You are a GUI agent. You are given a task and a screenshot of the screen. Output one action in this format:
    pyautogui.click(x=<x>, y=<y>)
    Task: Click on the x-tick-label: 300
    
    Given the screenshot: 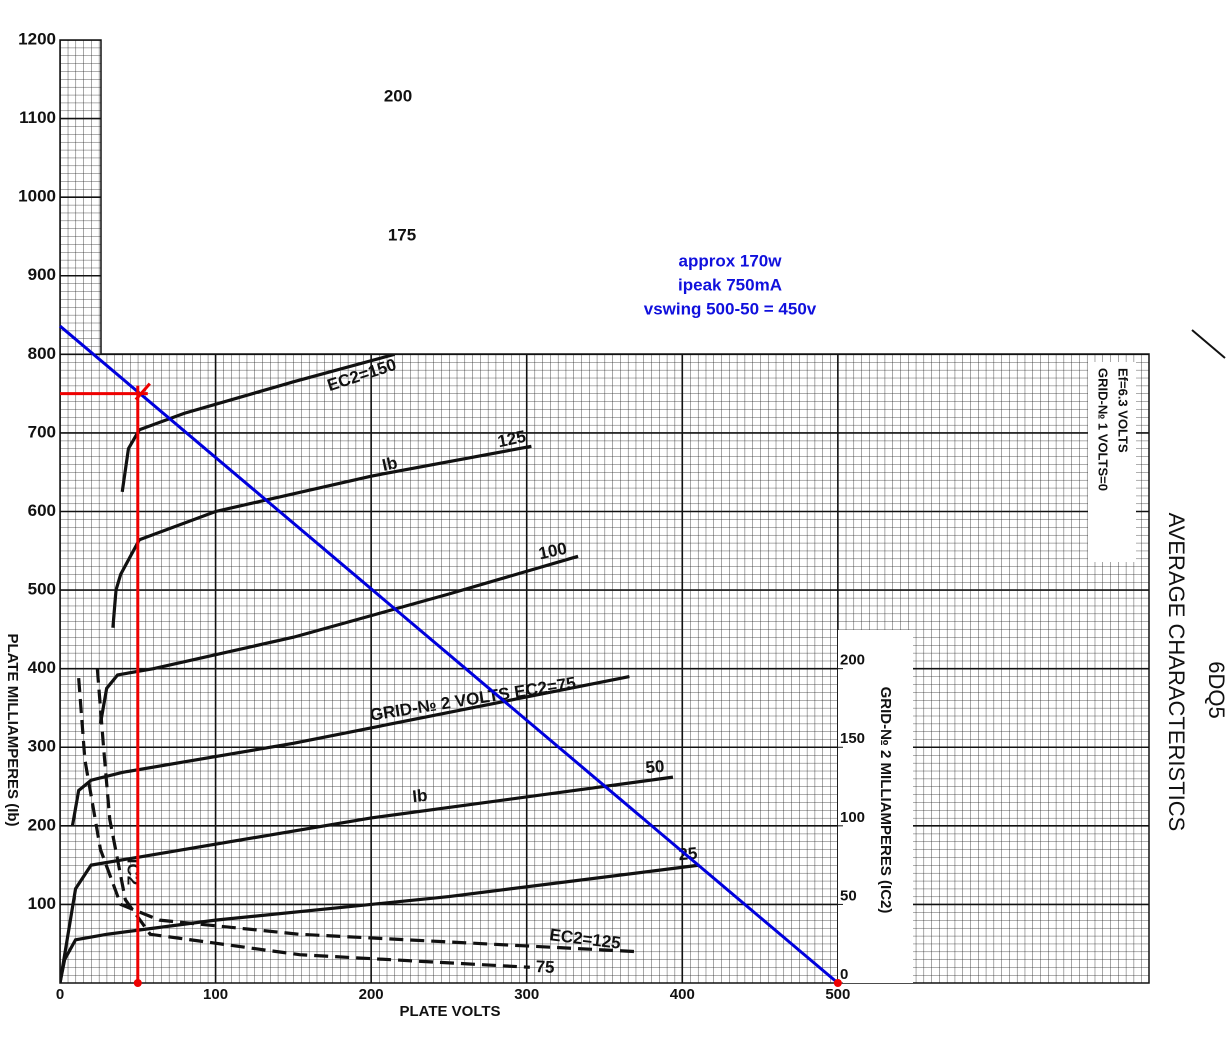 What is the action you would take?
    pyautogui.click(x=526, y=994)
    